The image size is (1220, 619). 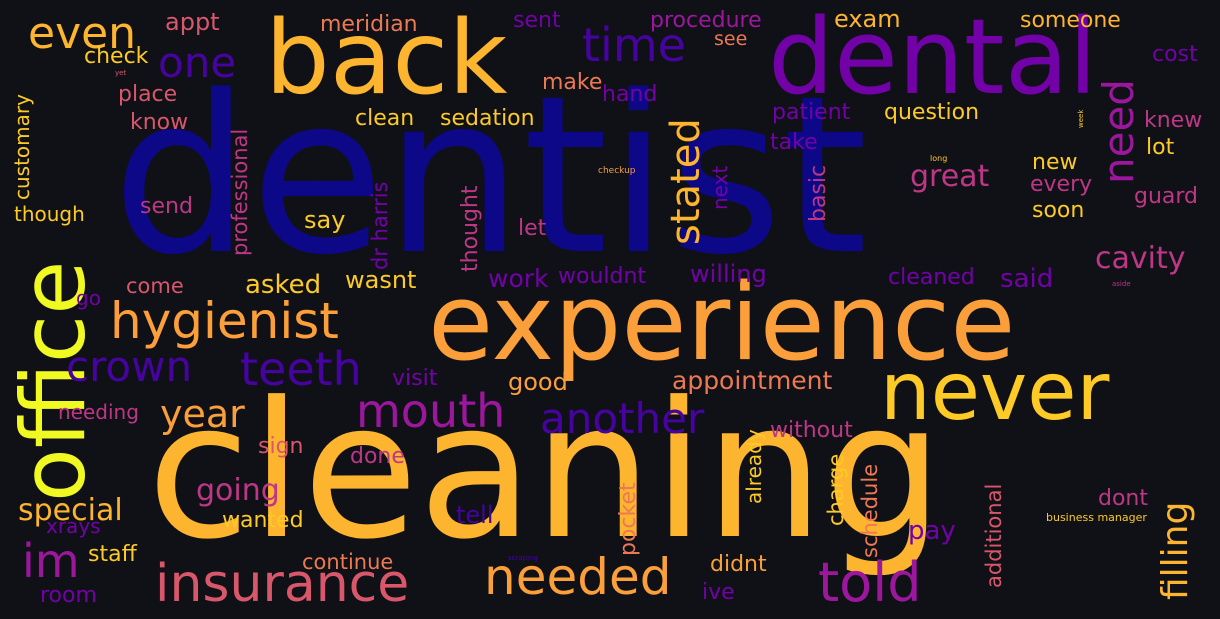 What do you see at coordinates (283, 285) in the screenshot?
I see `word-asked: asked` at bounding box center [283, 285].